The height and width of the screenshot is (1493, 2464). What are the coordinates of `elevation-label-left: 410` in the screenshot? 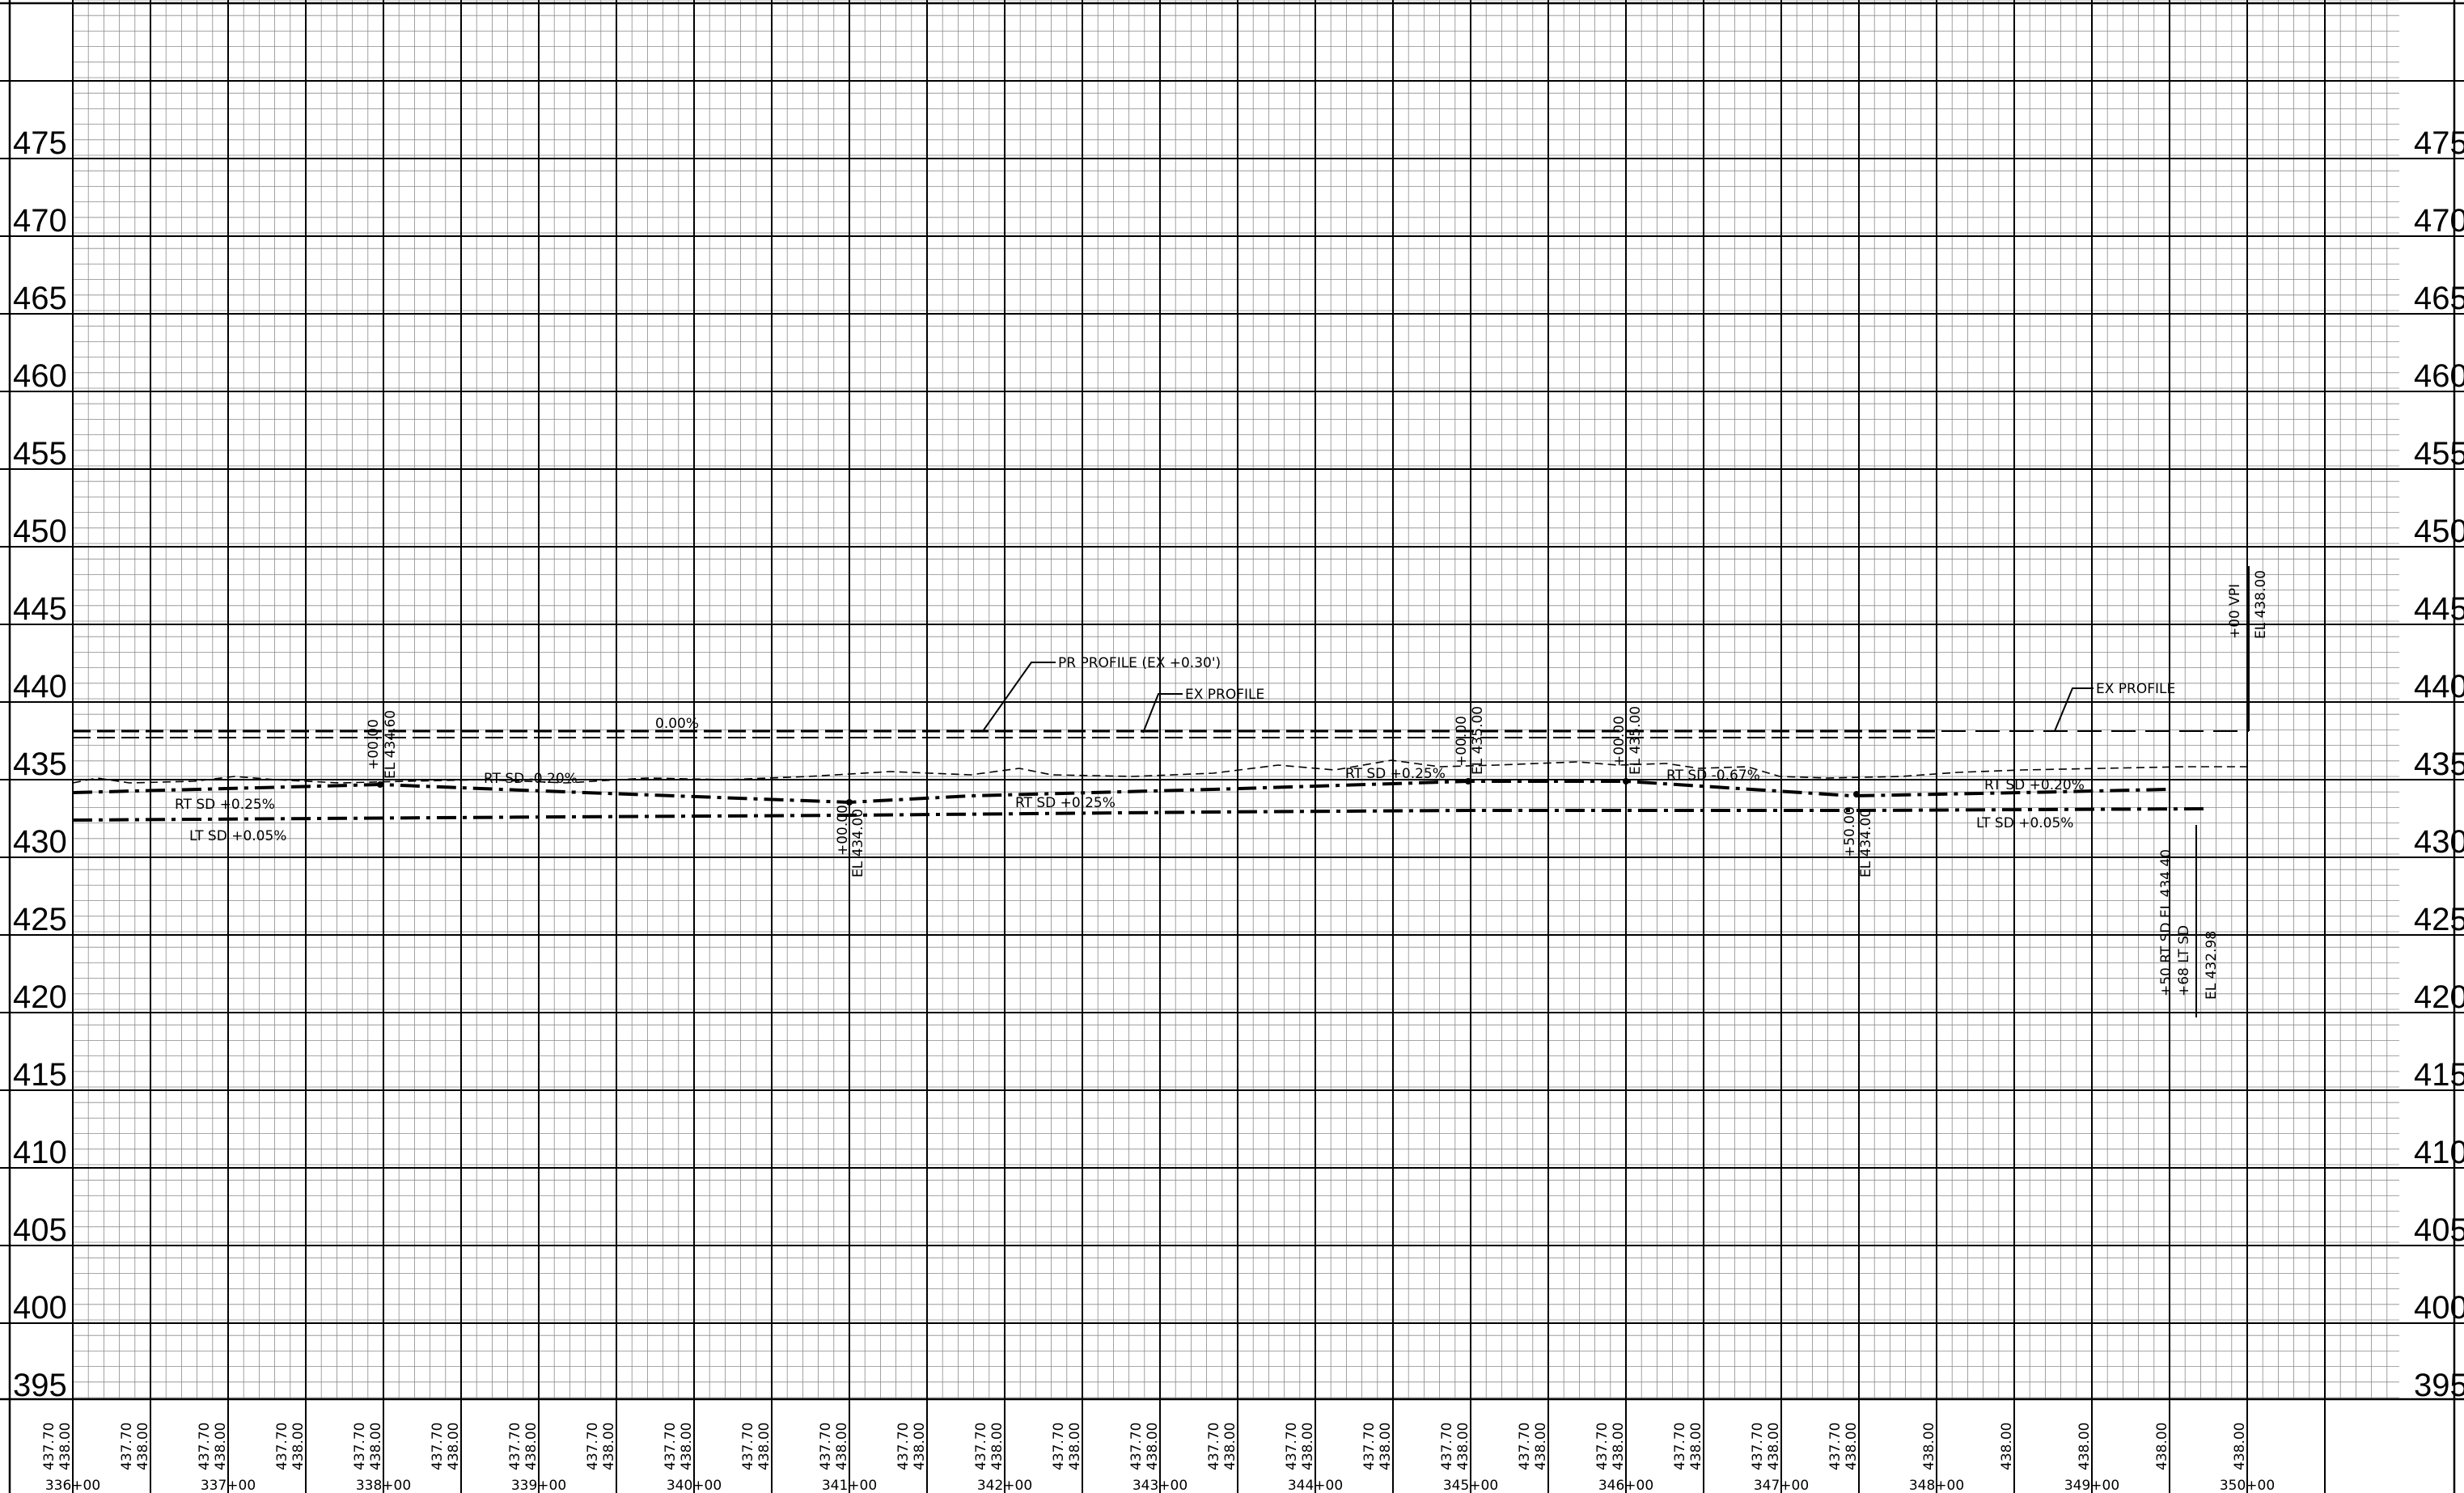 It's located at (40, 1153).